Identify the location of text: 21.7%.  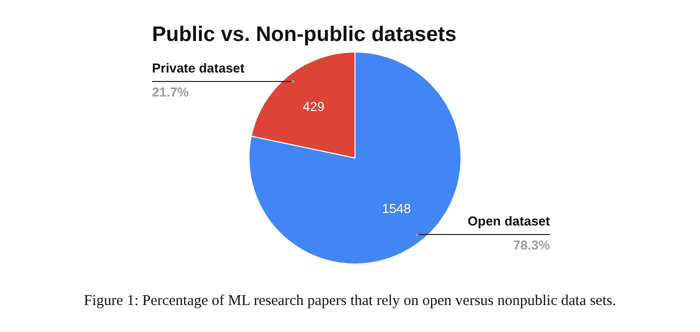
(170, 92).